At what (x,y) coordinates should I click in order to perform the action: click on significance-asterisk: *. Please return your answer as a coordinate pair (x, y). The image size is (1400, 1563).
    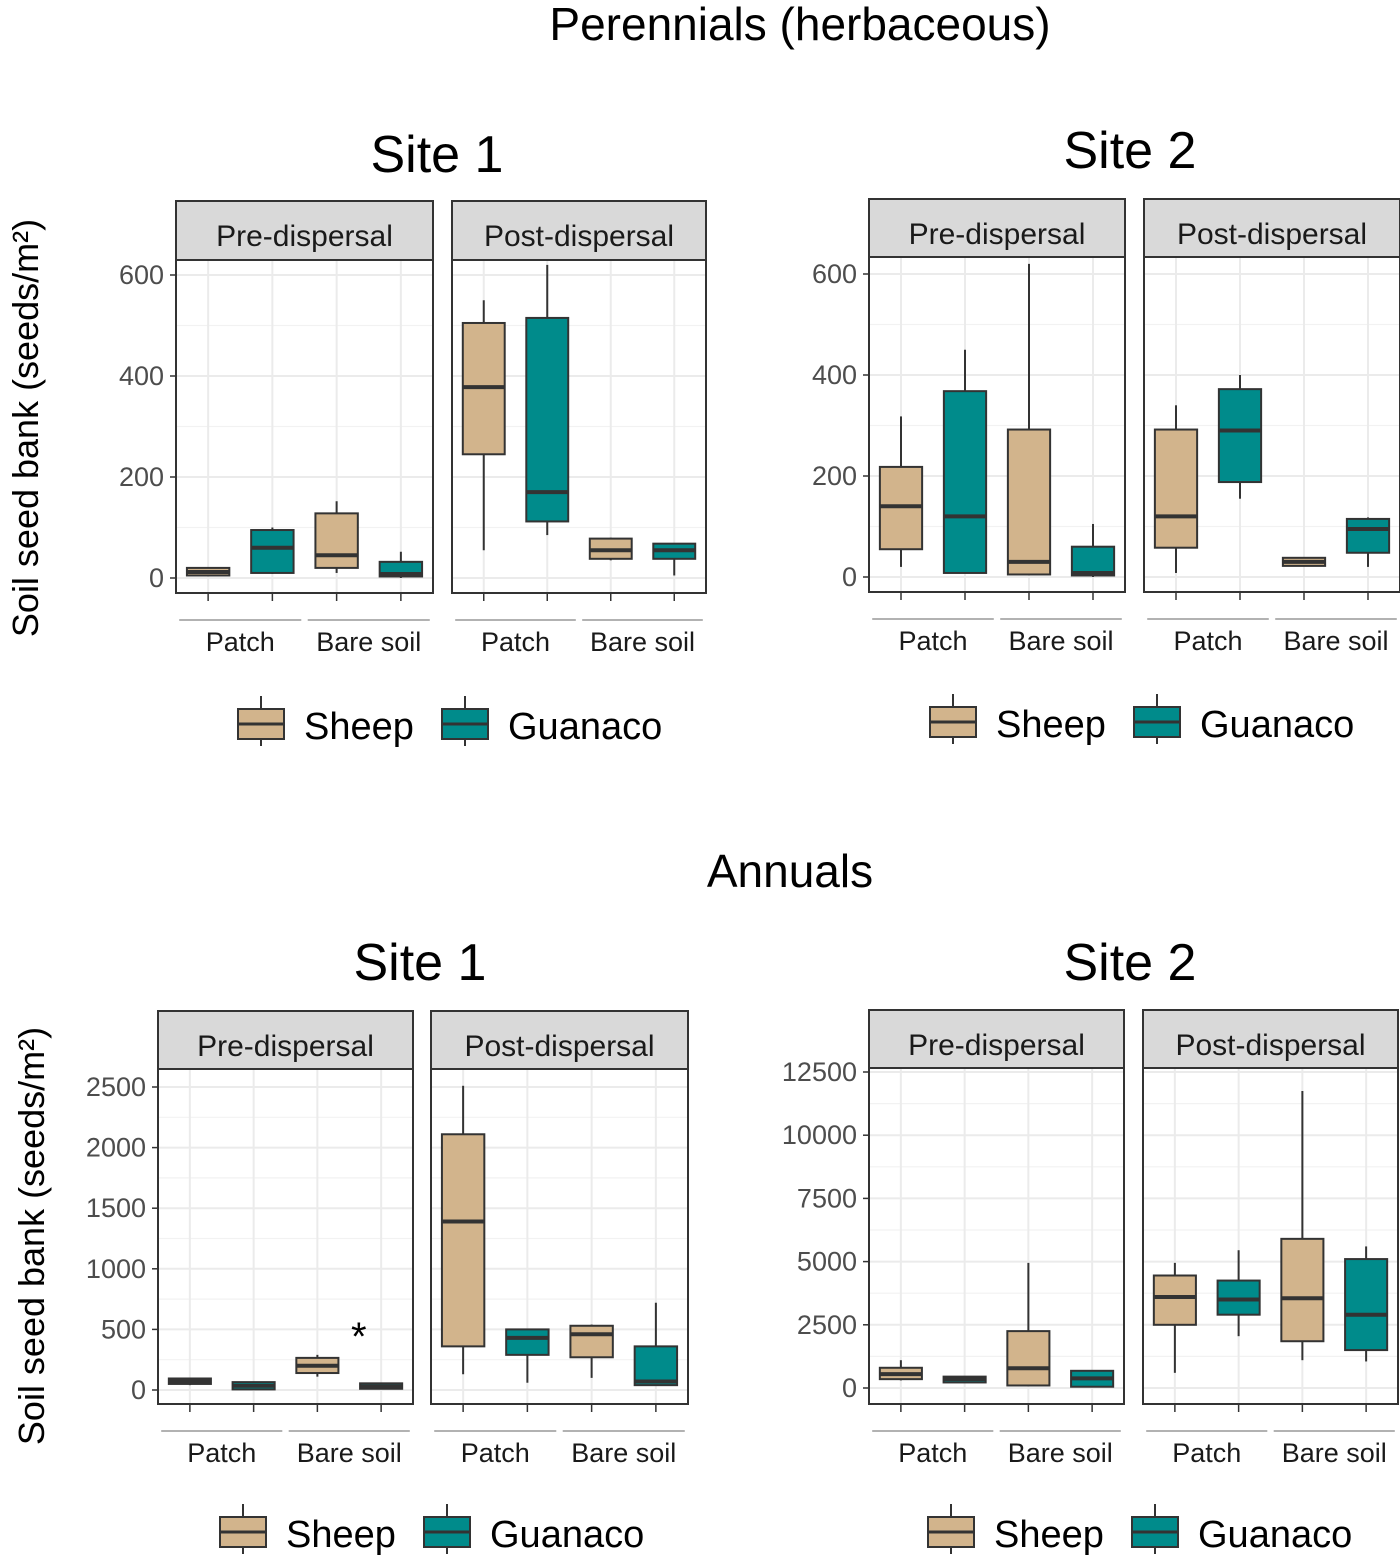
    Looking at the image, I should click on (359, 1337).